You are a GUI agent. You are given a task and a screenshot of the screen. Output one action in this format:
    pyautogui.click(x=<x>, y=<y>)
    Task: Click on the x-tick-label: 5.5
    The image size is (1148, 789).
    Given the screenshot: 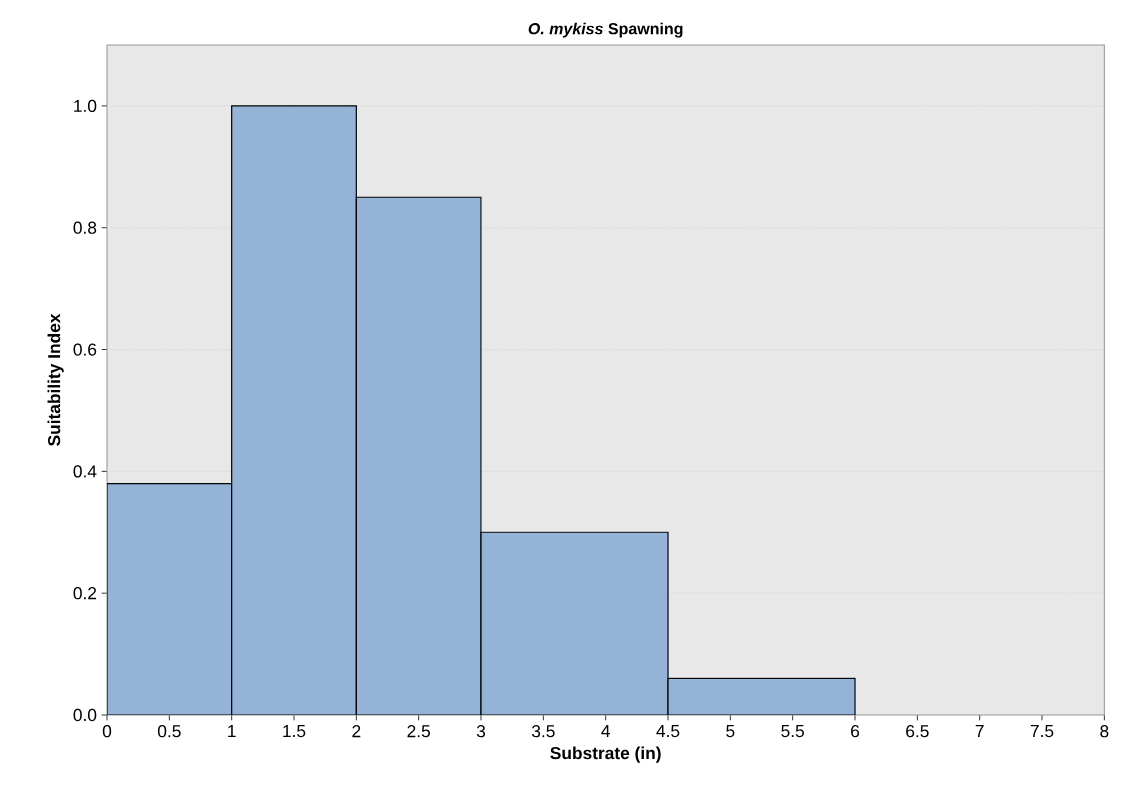 What is the action you would take?
    pyautogui.click(x=792, y=731)
    